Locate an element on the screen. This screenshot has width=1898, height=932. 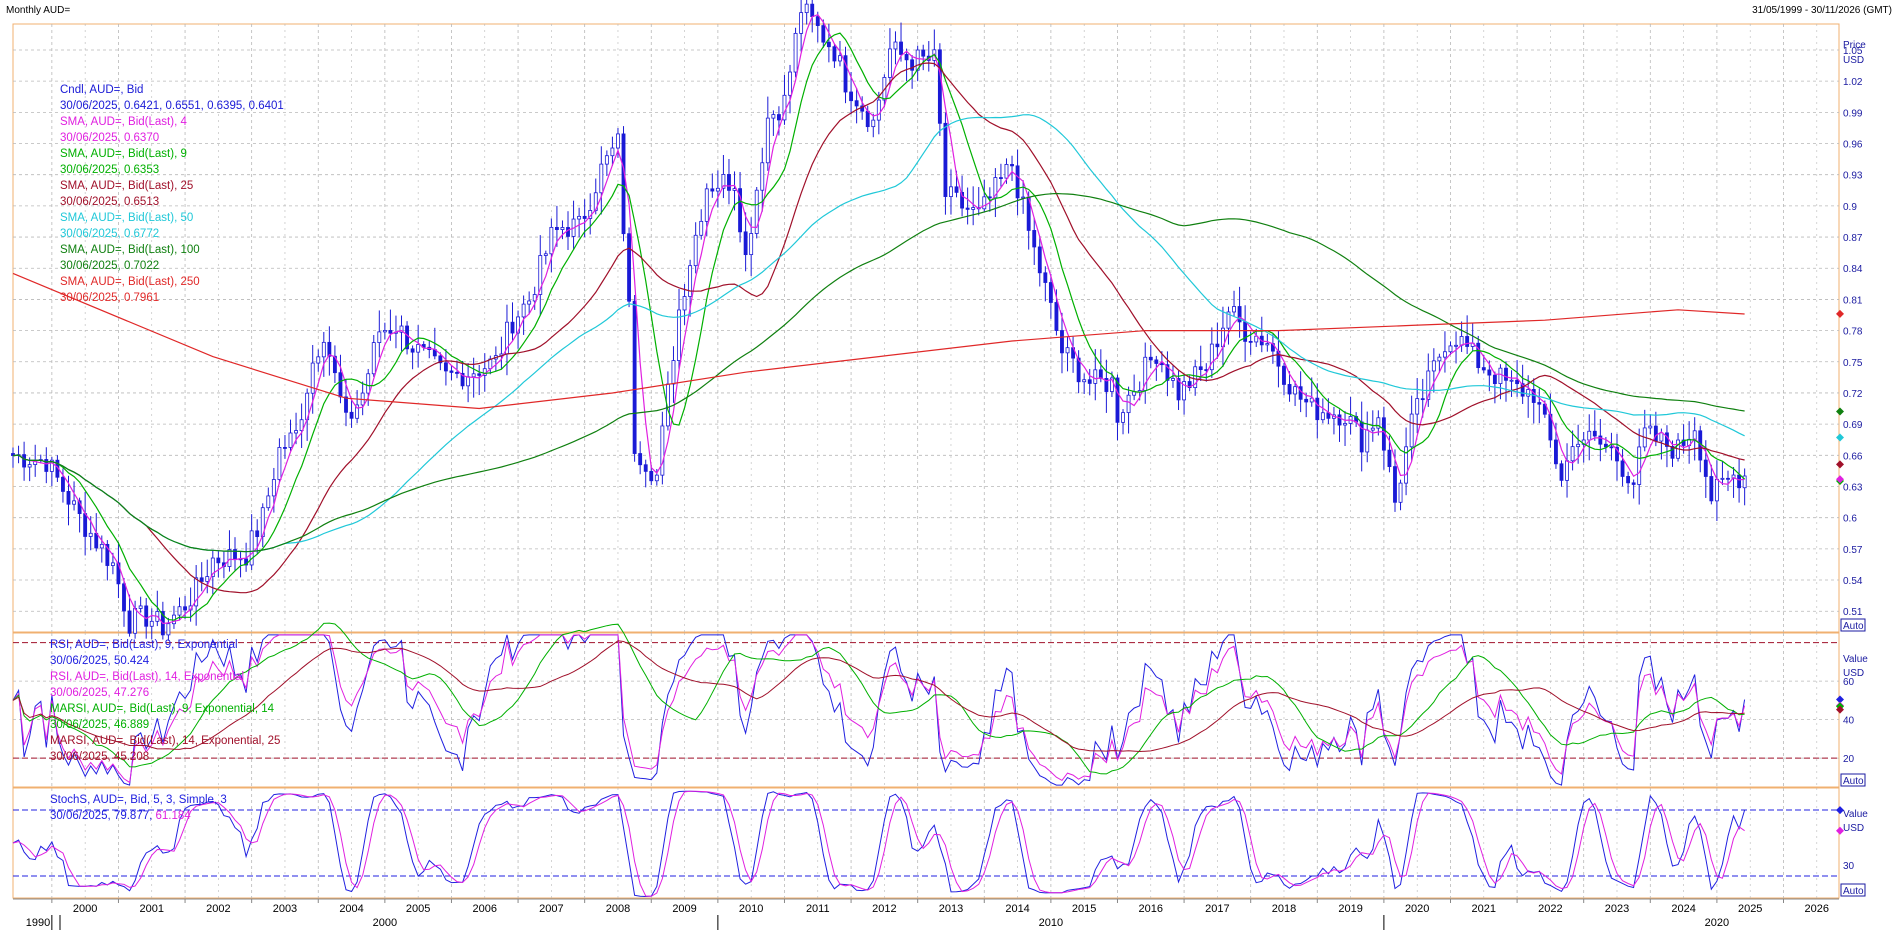
year-label-2004: 2004 is located at coordinates (351, 909).